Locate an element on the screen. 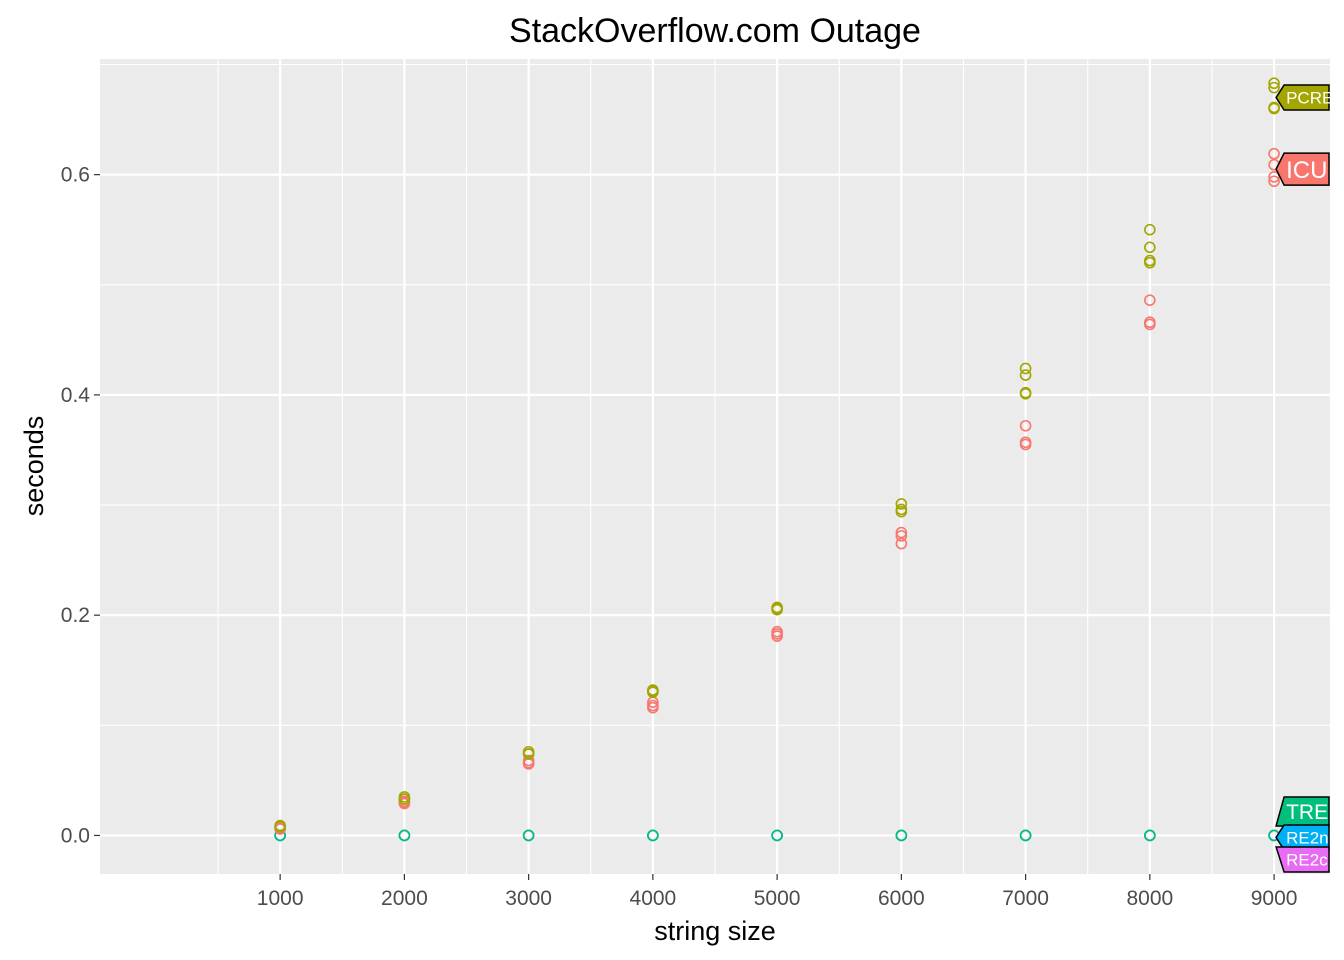  x-tick-label: 1000 is located at coordinates (280, 898).